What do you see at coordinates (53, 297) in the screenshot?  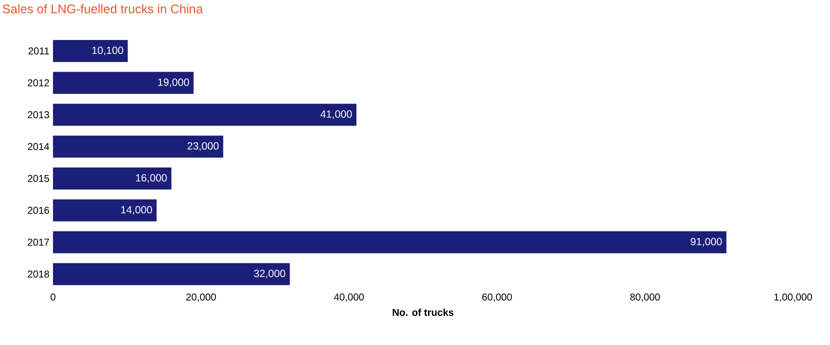 I see `x-tick-label: 0` at bounding box center [53, 297].